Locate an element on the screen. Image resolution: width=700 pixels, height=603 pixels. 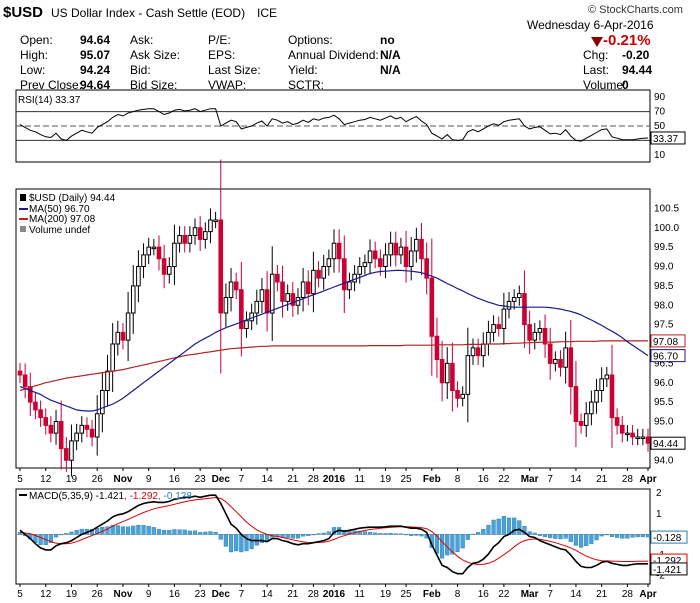
x-axis-label: 25 is located at coordinates (407, 479).